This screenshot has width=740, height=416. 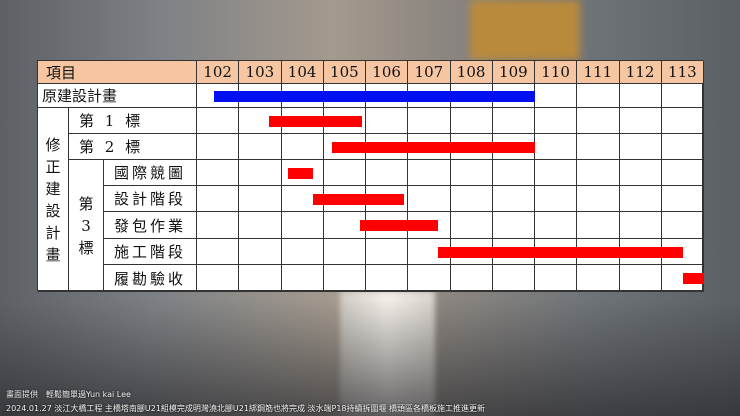 What do you see at coordinates (525, 30) in the screenshot?
I see `background-tower` at bounding box center [525, 30].